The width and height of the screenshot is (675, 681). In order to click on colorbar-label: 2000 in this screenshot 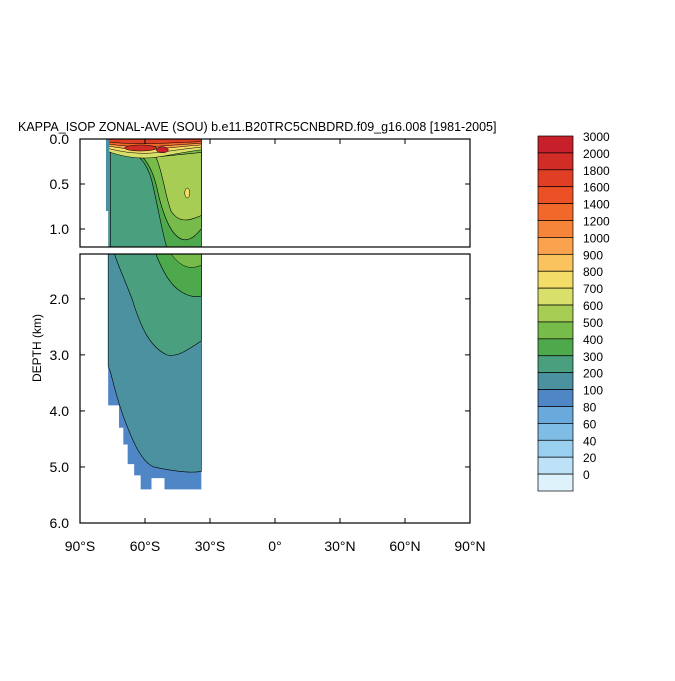, I will do `click(596, 154)`.